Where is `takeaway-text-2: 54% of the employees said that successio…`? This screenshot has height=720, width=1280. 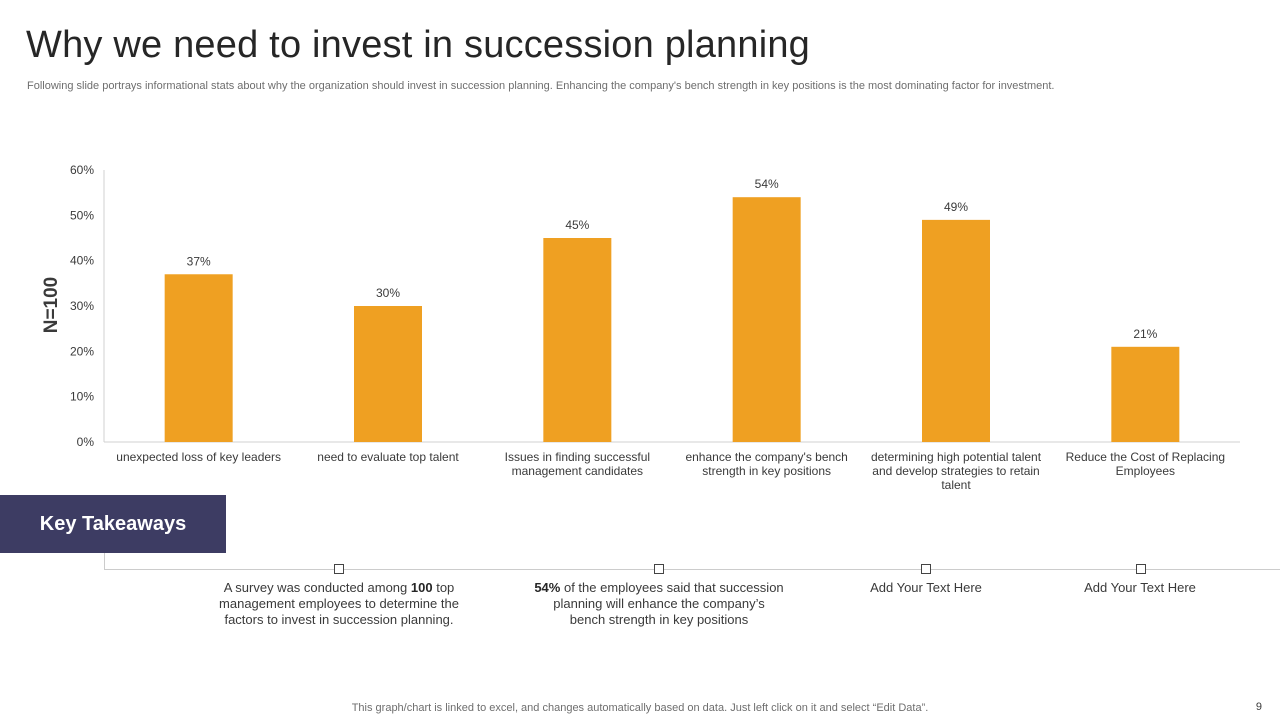 takeaway-text-2: 54% of the employees said that successio… is located at coordinates (659, 603).